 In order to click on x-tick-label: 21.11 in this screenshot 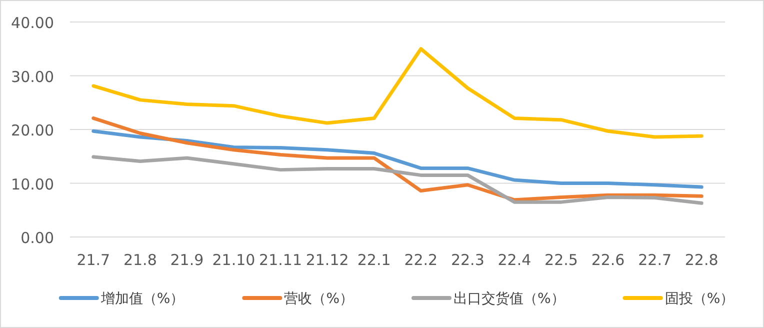, I will do `click(280, 260)`.